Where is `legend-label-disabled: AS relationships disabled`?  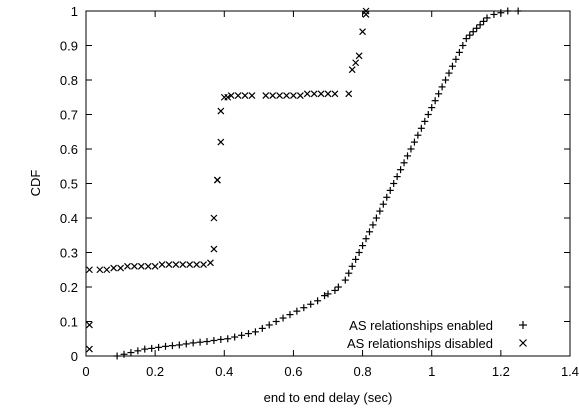
legend-label-disabled: AS relationships disabled is located at coordinates (420, 343).